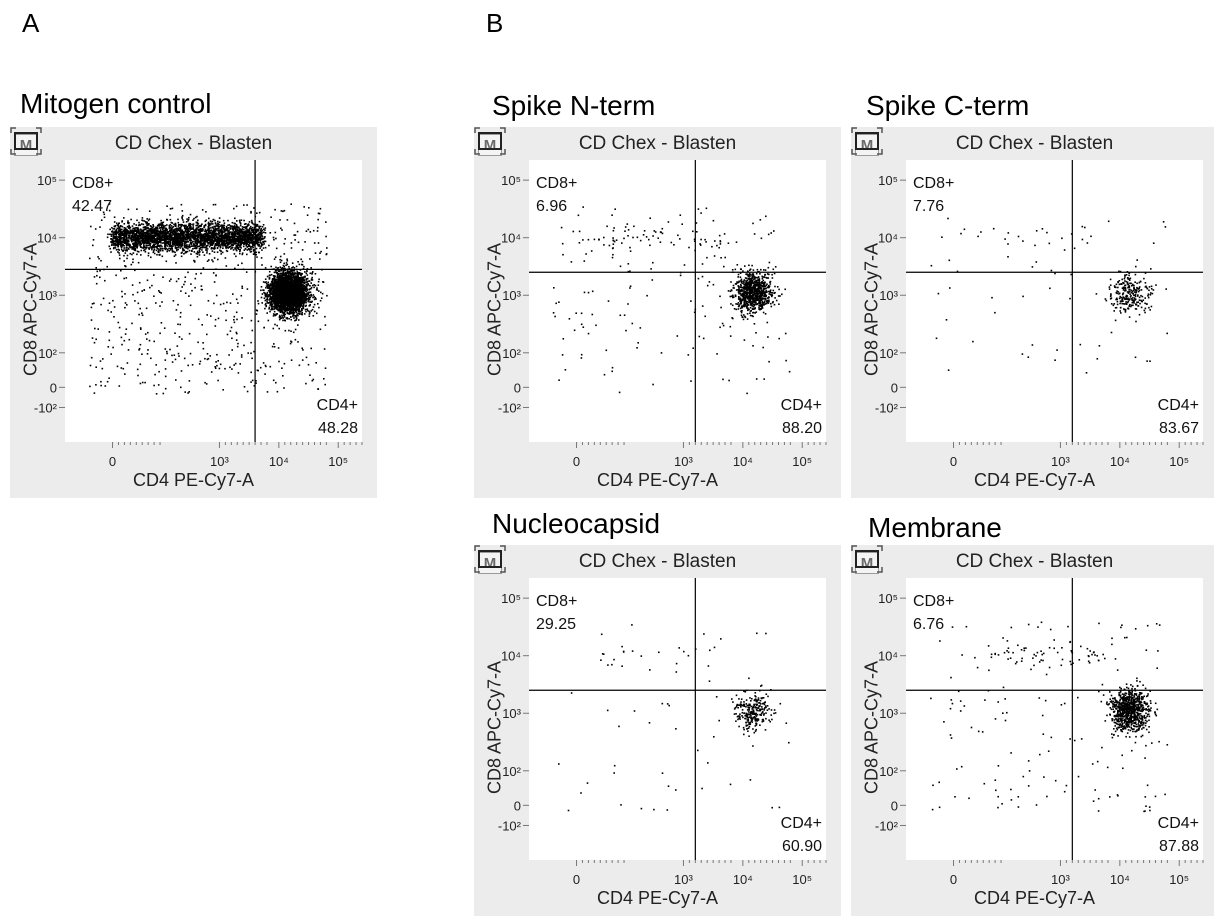 Image resolution: width=1214 pixels, height=916 pixels. I want to click on panel-label-a: A, so click(30, 23).